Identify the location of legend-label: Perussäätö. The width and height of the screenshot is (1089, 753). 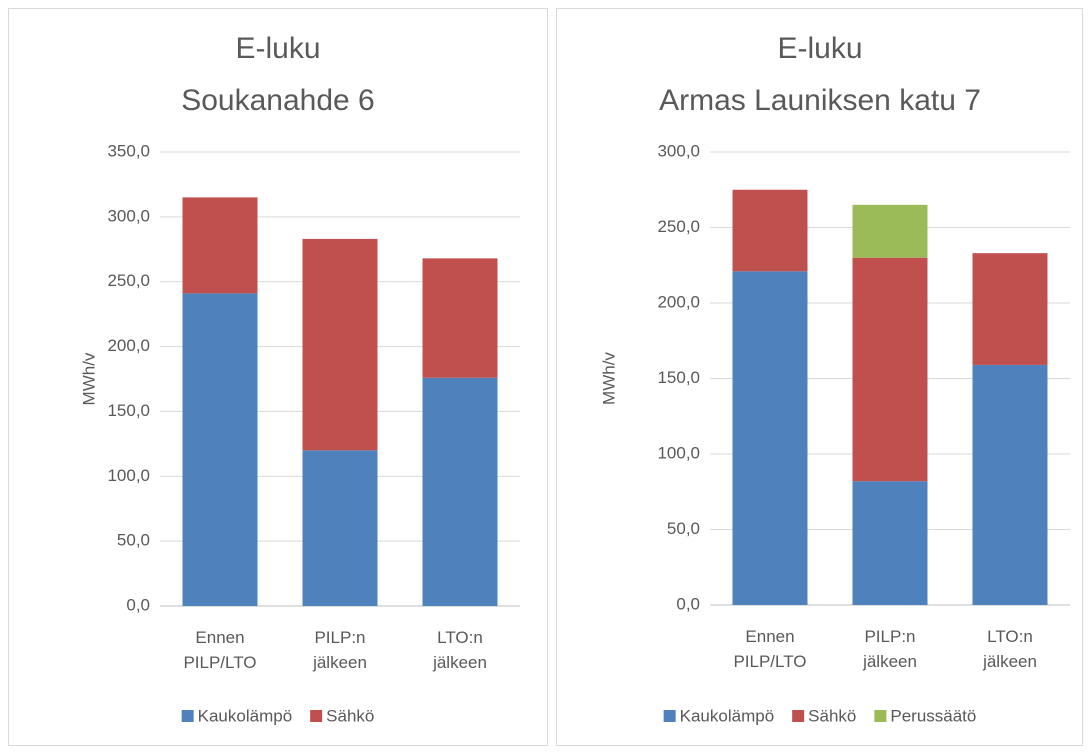
(933, 715).